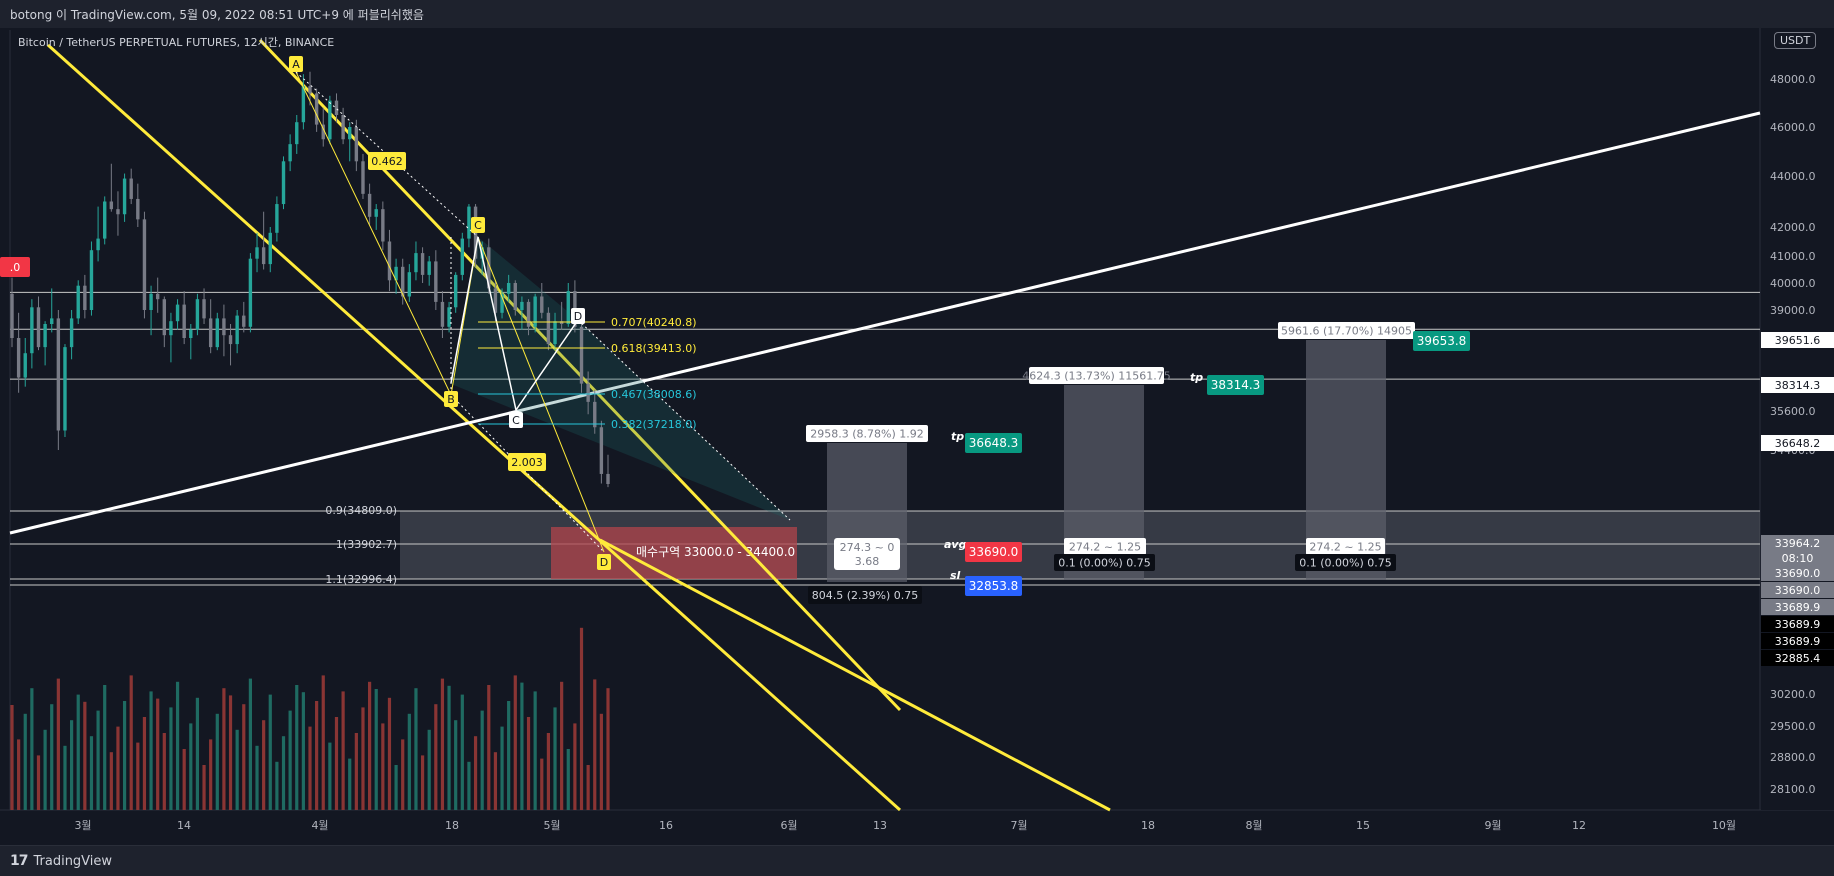 This screenshot has width=1834, height=876. I want to click on pattern-point-d-bg, so click(578, 316).